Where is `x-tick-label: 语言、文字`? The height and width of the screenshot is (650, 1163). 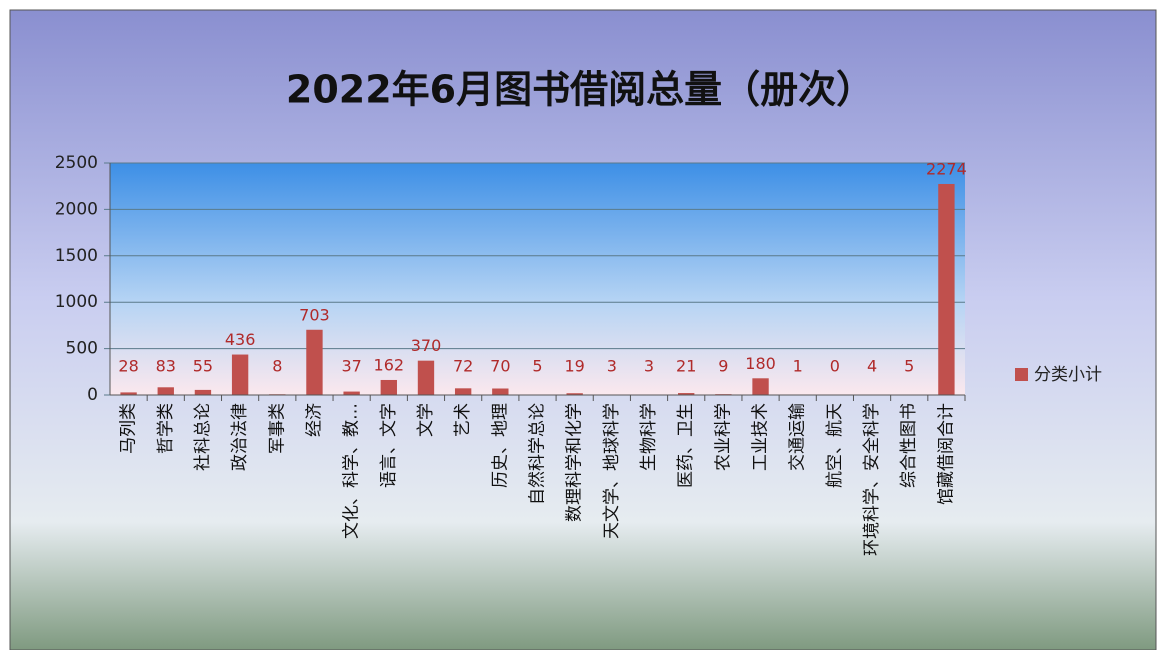
x-tick-label: 语言、文字 is located at coordinates (389, 445).